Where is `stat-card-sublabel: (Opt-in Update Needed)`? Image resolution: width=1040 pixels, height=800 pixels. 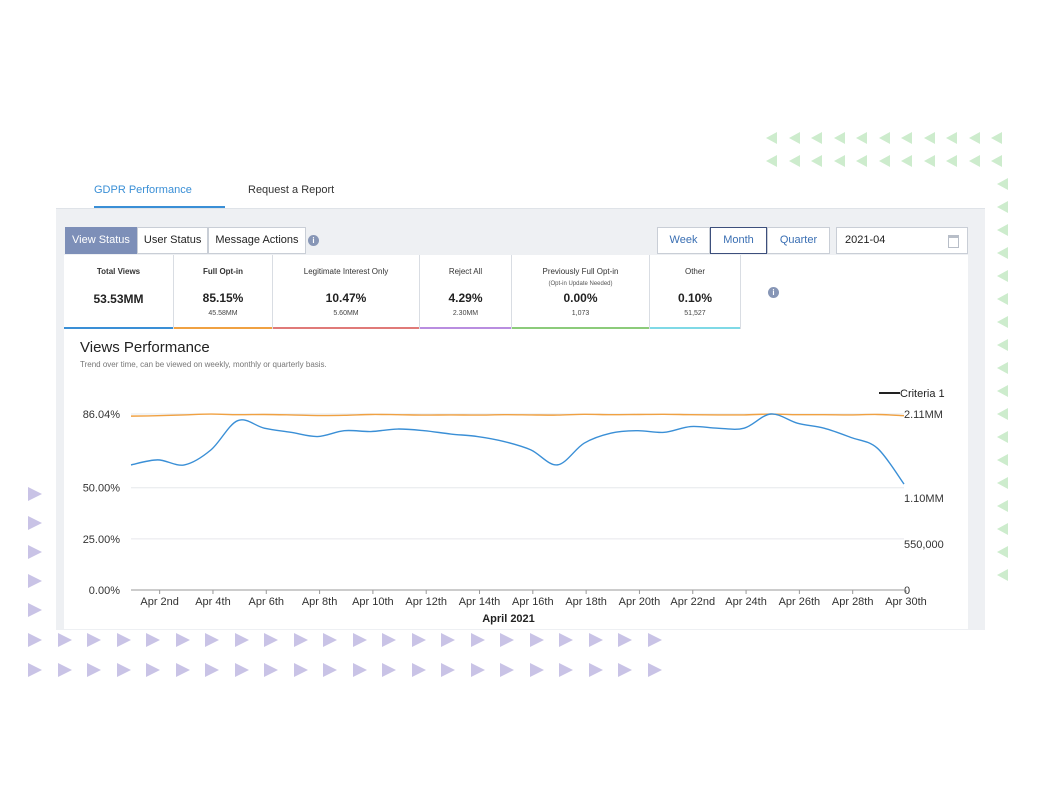
stat-card-sublabel: (Opt-in Update Needed) is located at coordinates (580, 284).